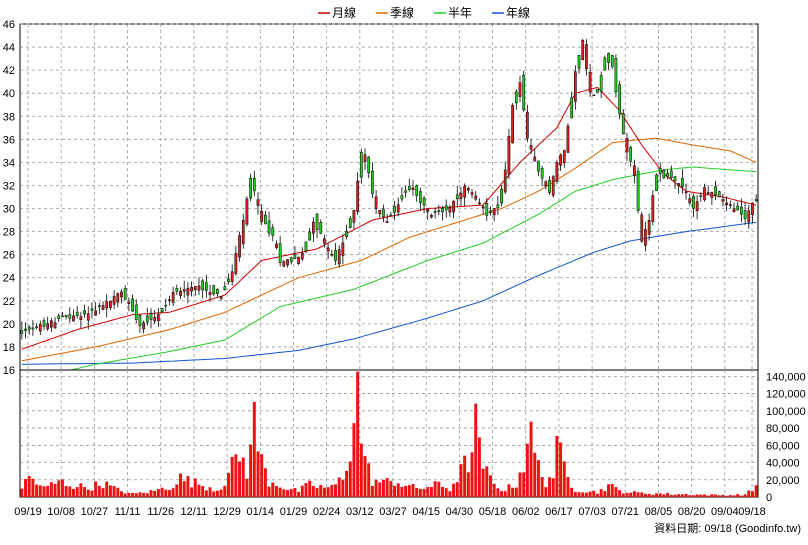 This screenshot has width=808, height=545. Describe the element at coordinates (727, 528) in the screenshot. I see `data-date-footer: 資料日期: 09/18 (Goodinfo.tw)` at that location.